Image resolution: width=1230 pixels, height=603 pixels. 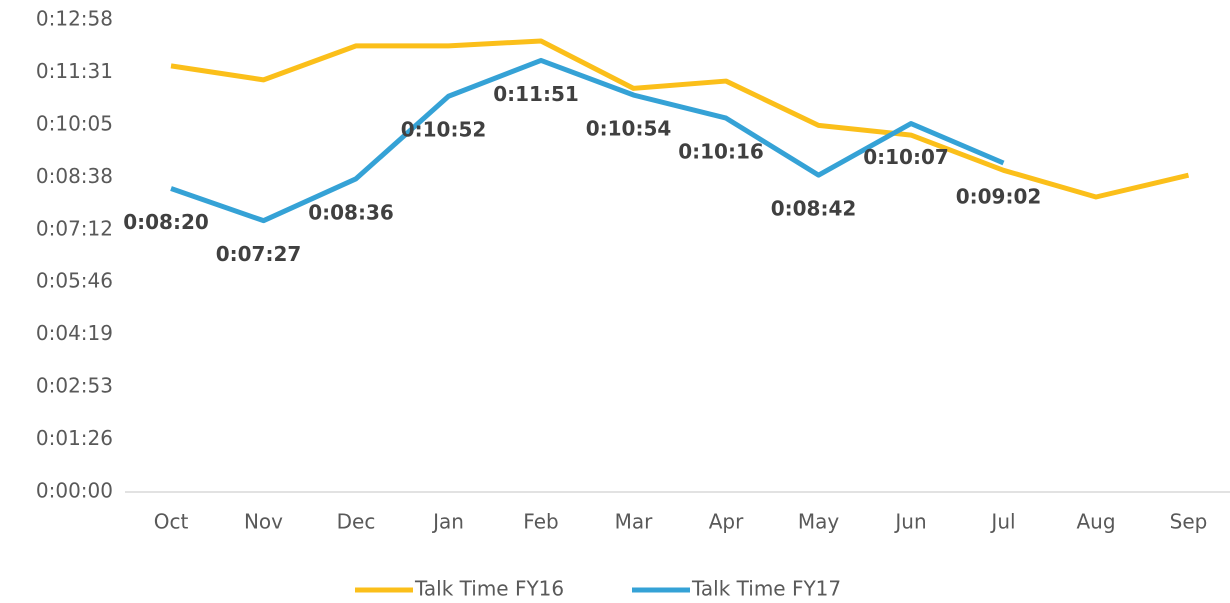 I want to click on x-tick-label: Apr, so click(x=726, y=522).